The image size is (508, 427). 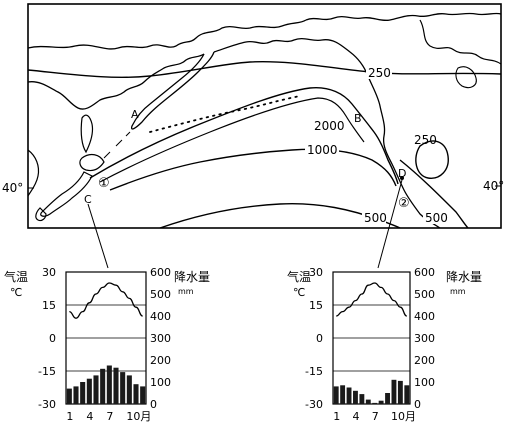 I want to click on circled-label-1: ①, so click(x=104, y=183).